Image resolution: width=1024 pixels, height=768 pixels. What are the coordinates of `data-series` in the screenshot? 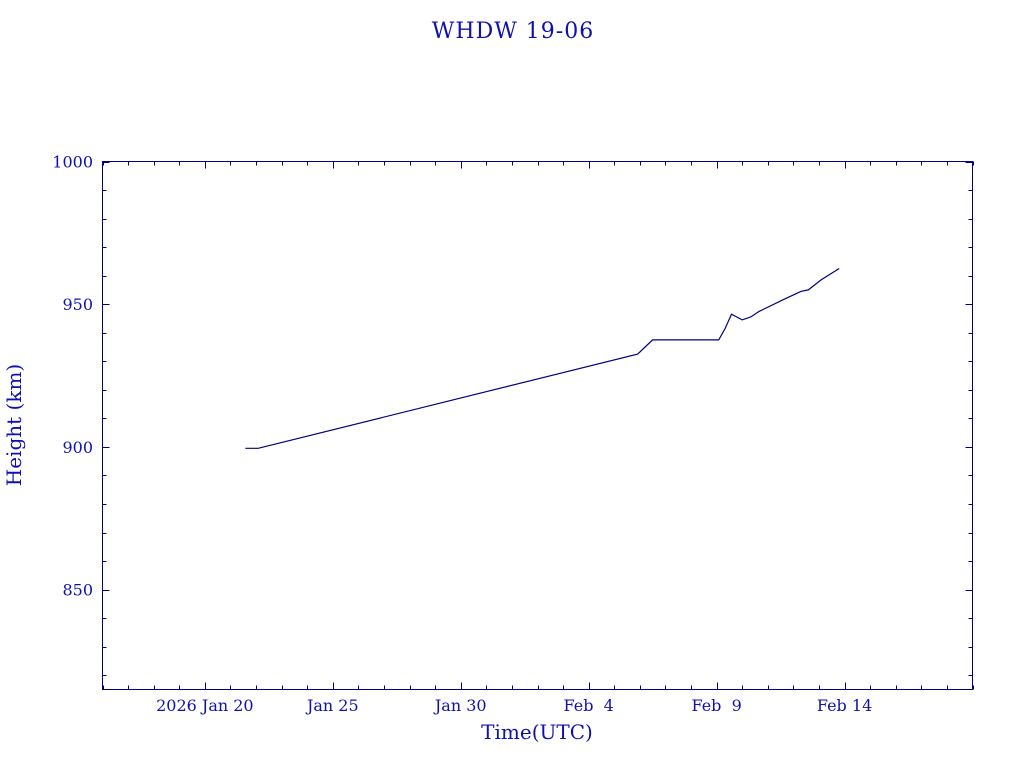 It's located at (542, 358).